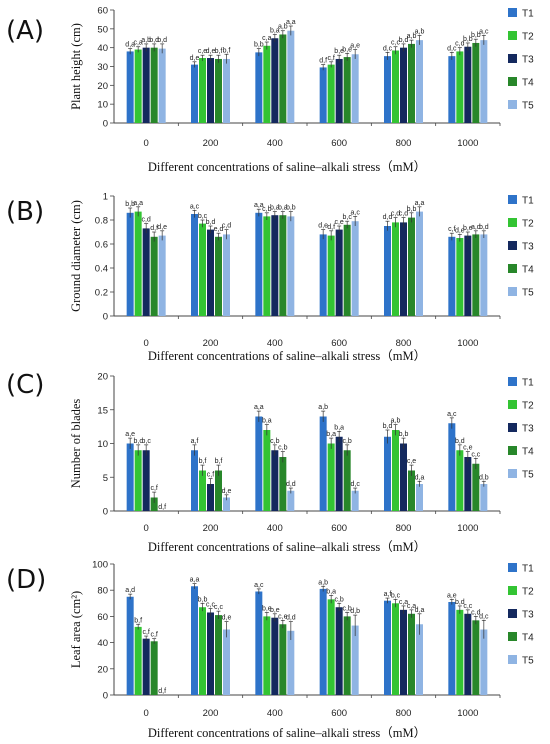 The height and width of the screenshot is (744, 550). What do you see at coordinates (275, 528) in the screenshot?
I see `x-tick-label: 400` at bounding box center [275, 528].